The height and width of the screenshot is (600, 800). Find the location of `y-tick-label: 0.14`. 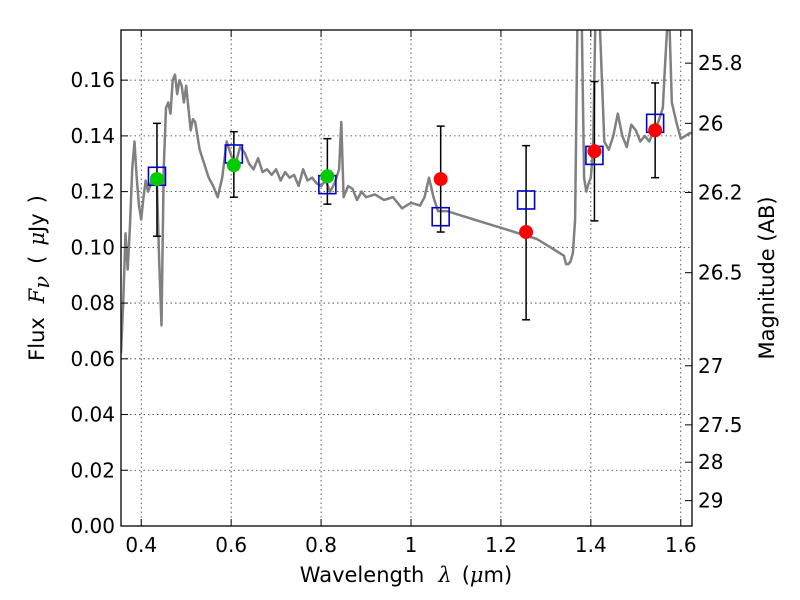

y-tick-label: 0.14 is located at coordinates (92, 136).